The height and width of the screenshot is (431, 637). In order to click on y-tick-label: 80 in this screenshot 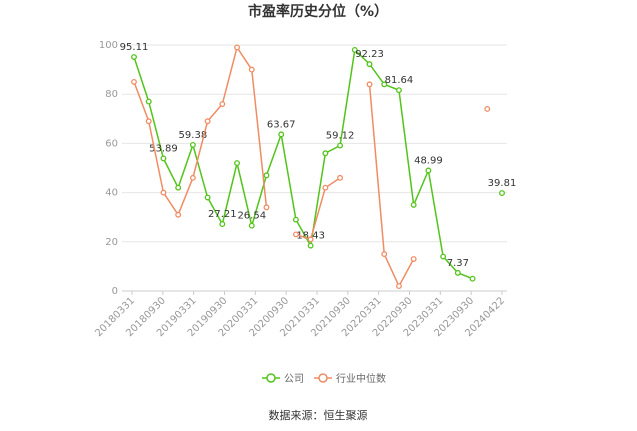, I will do `click(111, 94)`.